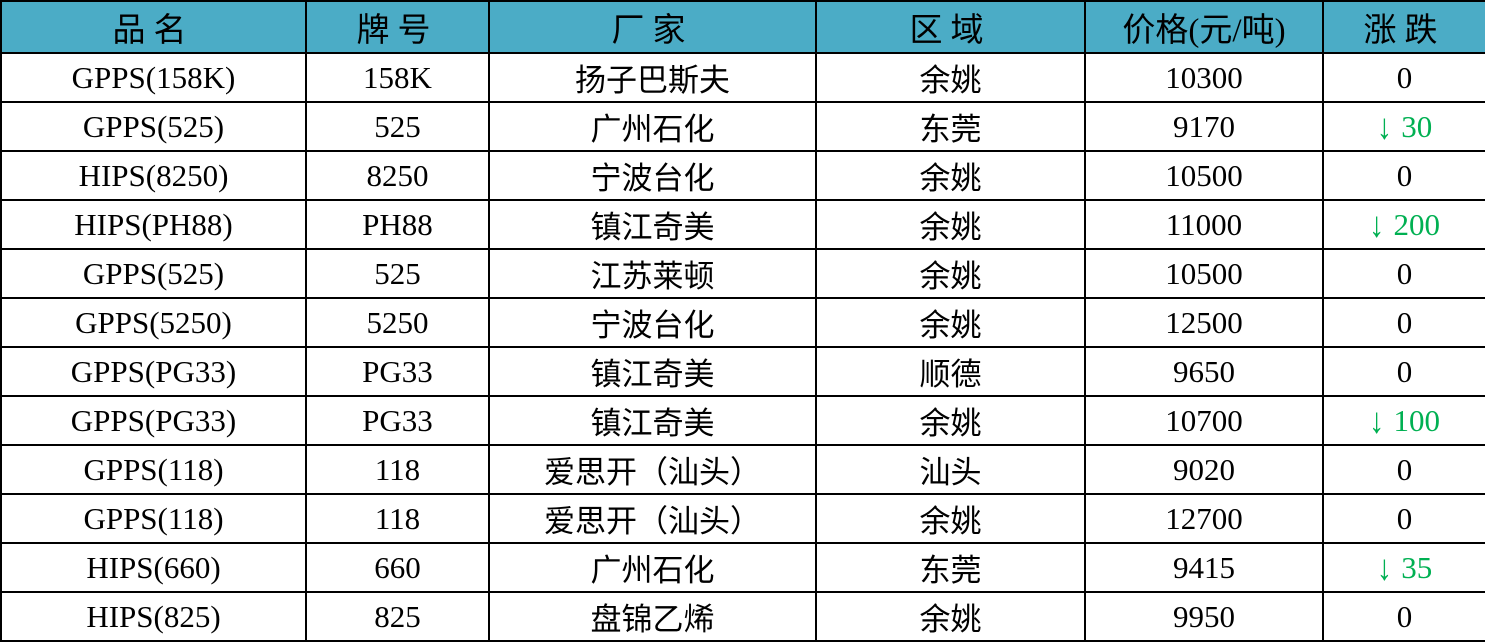  What do you see at coordinates (652, 616) in the screenshot?
I see `cell-manufacturer: 盘锦乙烯` at bounding box center [652, 616].